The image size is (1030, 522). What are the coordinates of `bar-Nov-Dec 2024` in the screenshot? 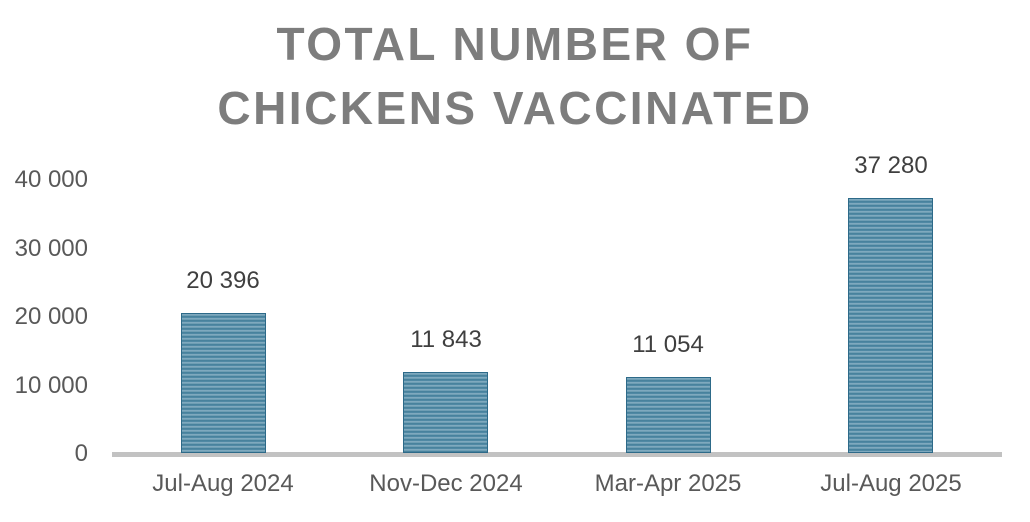 It's located at (445, 412).